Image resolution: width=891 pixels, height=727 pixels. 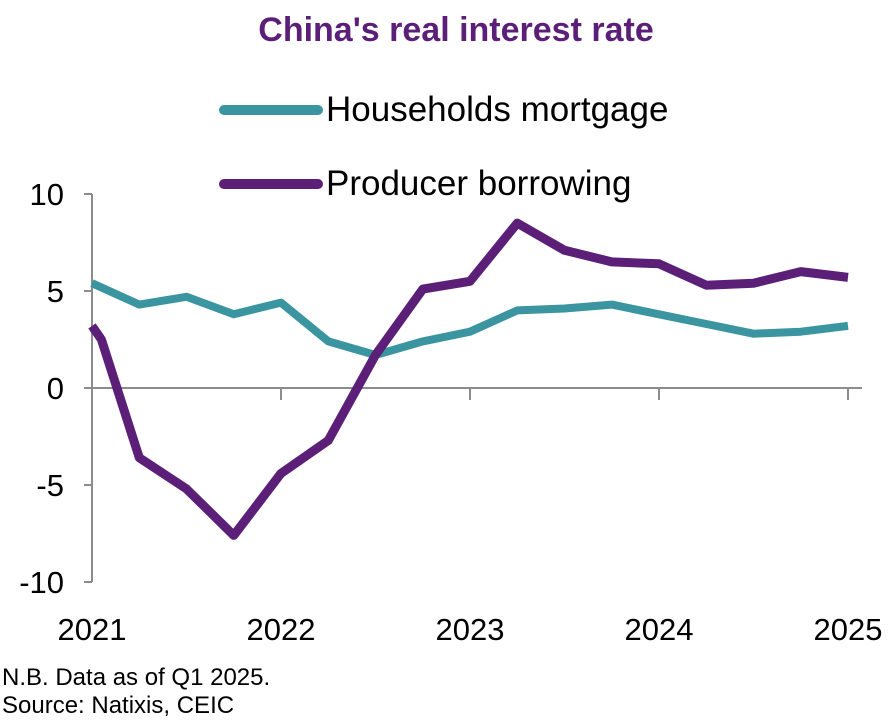 I want to click on y-tick-label: -5, so click(x=50, y=485).